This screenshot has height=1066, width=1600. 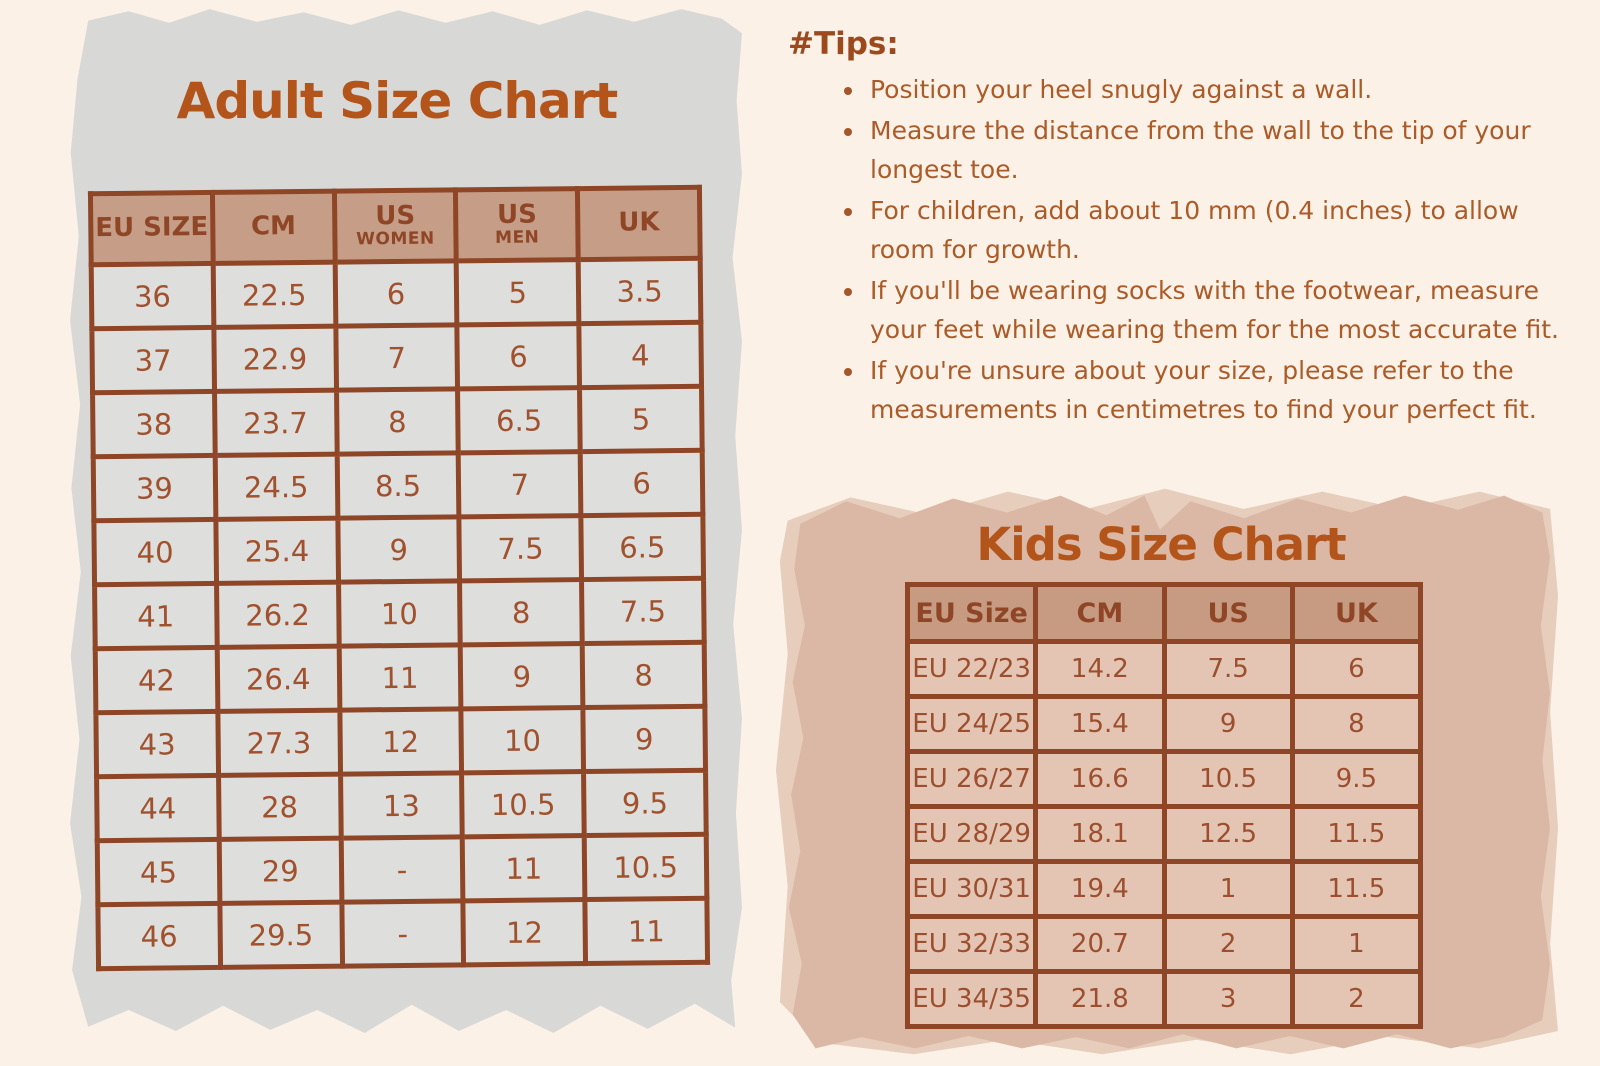 What do you see at coordinates (279, 743) in the screenshot?
I see `table-cell: 27.3` at bounding box center [279, 743].